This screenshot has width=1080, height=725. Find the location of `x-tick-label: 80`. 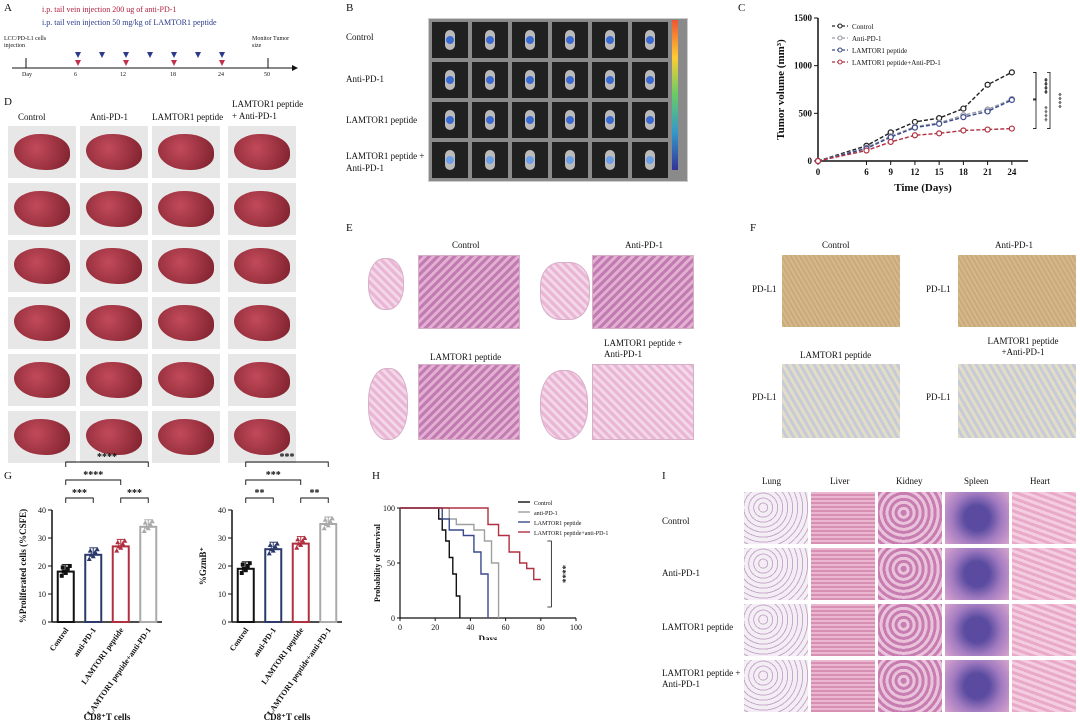

x-tick-label: 80 is located at coordinates (541, 627).